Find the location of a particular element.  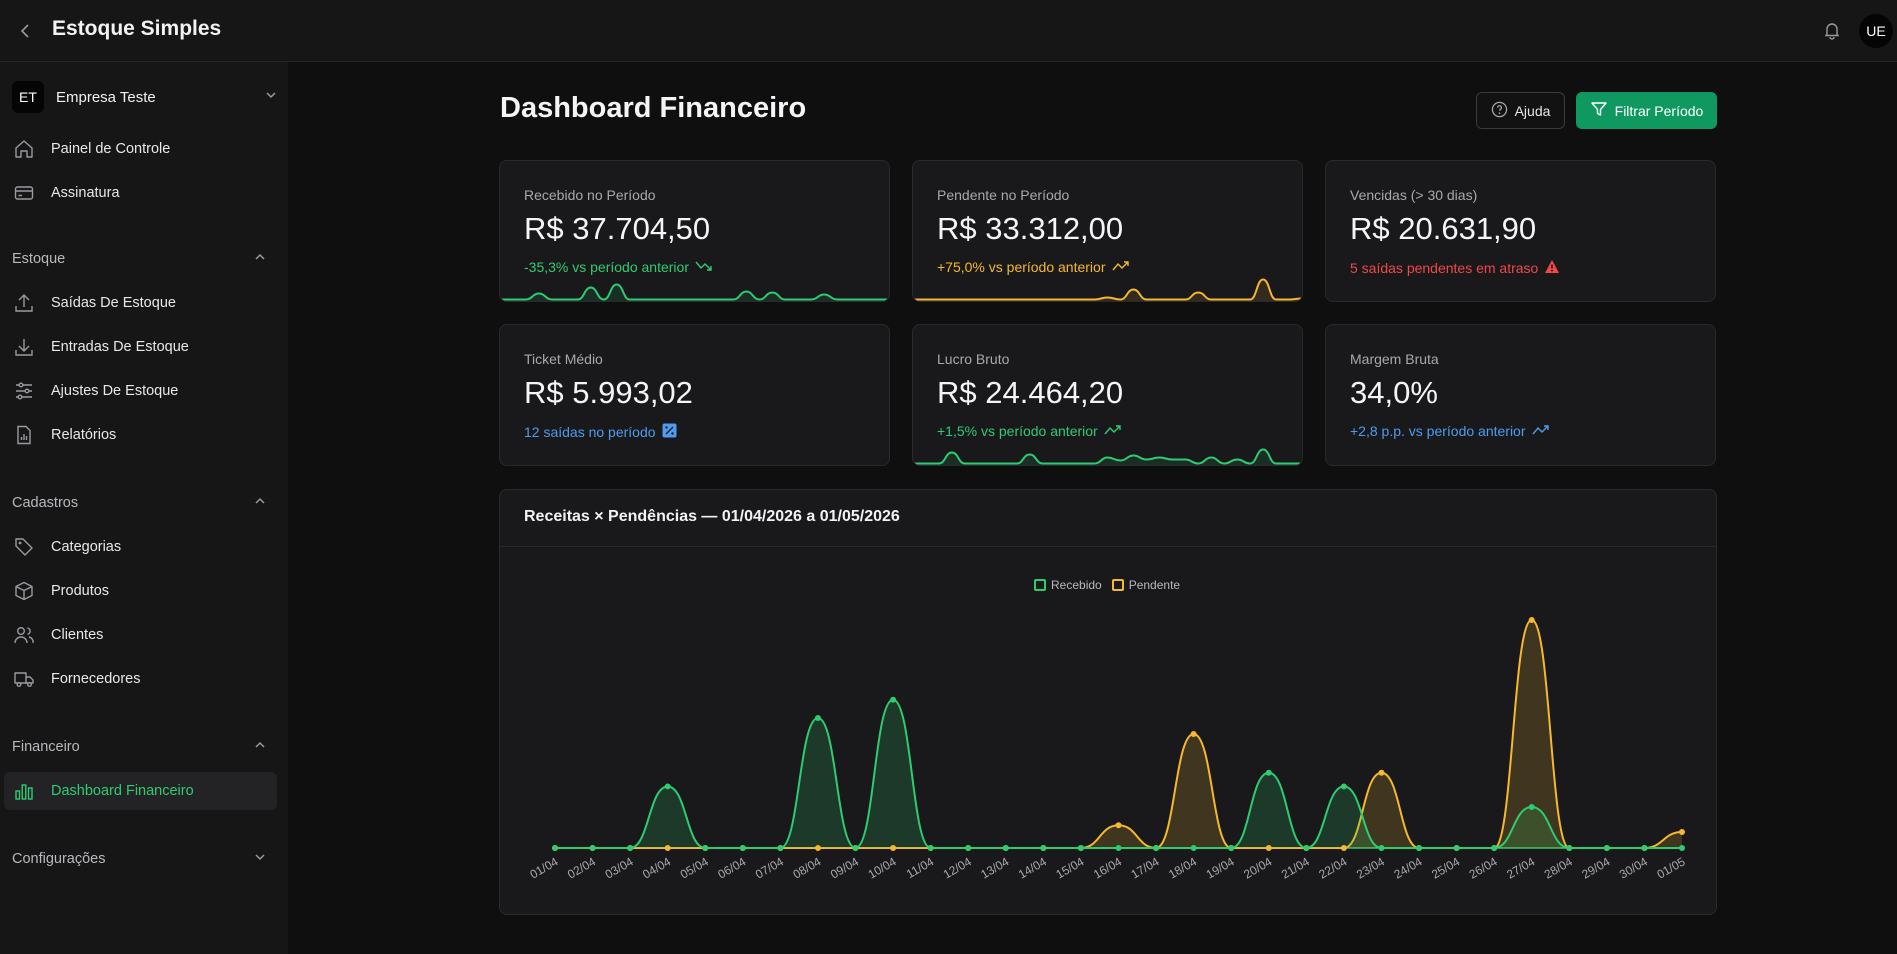

x-tick-label: 16/04 is located at coordinates (1107, 867).